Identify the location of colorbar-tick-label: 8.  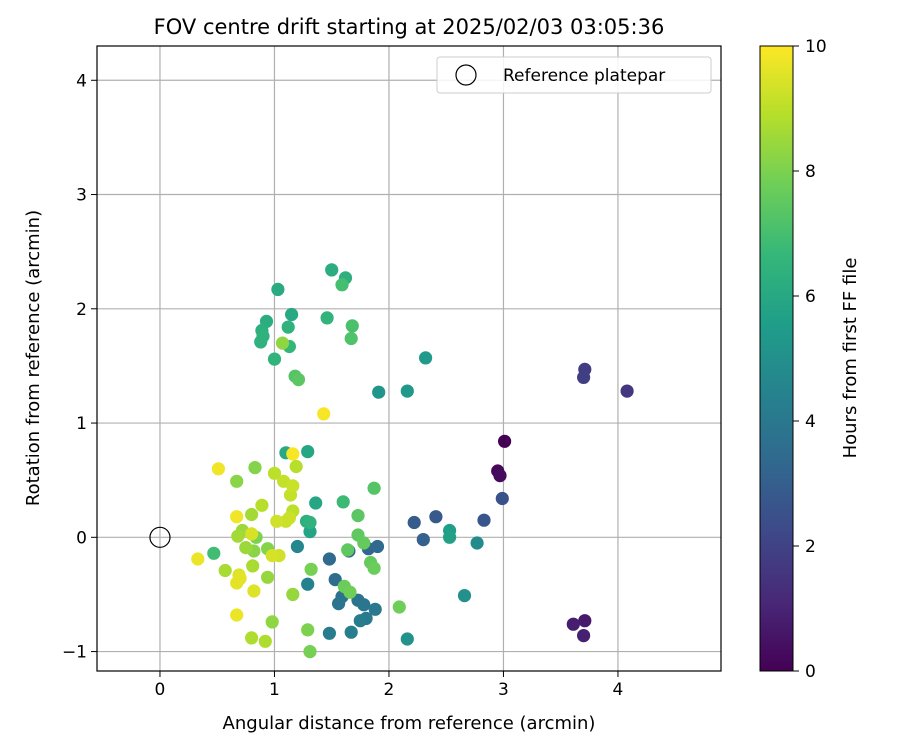
(810, 172).